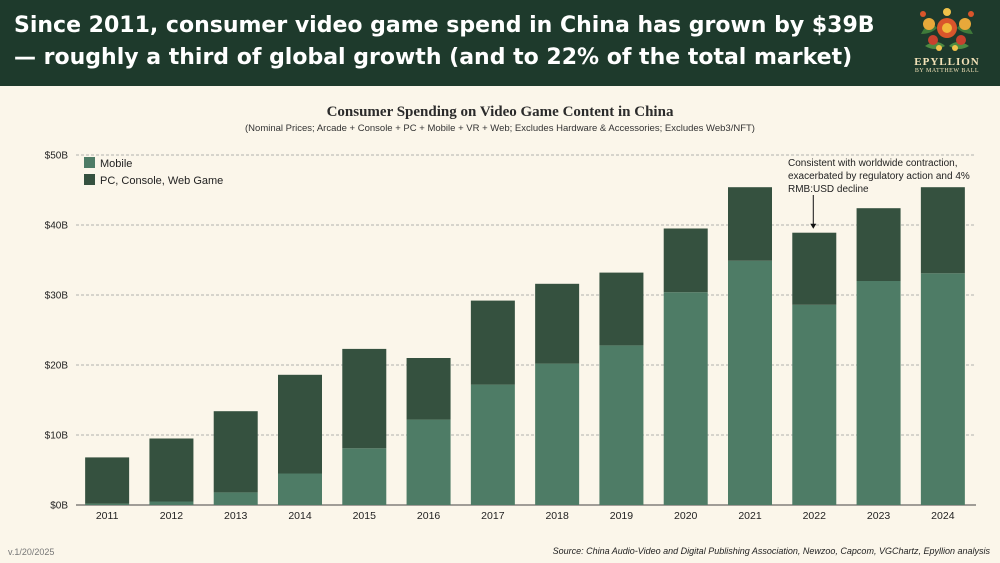 This screenshot has height=563, width=1000. Describe the element at coordinates (492, 342) in the screenshot. I see `bar-other-2017` at that location.